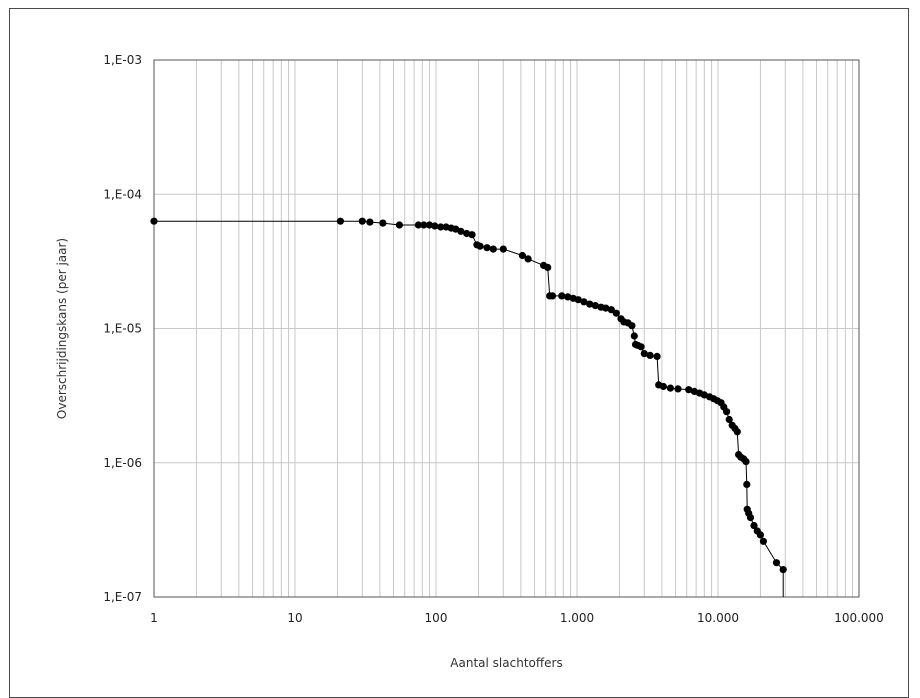 The width and height of the screenshot is (920, 698). What do you see at coordinates (122, 194) in the screenshot?
I see `y-tick-label: 1,E-04` at bounding box center [122, 194].